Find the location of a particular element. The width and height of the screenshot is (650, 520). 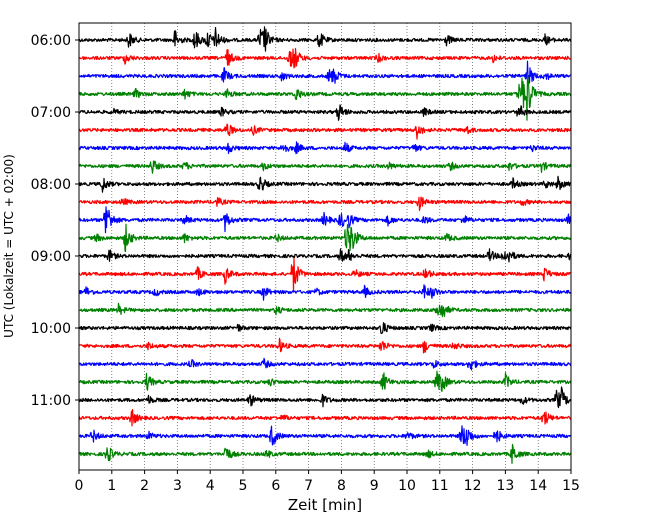

x-tick-label: 4 is located at coordinates (210, 486).